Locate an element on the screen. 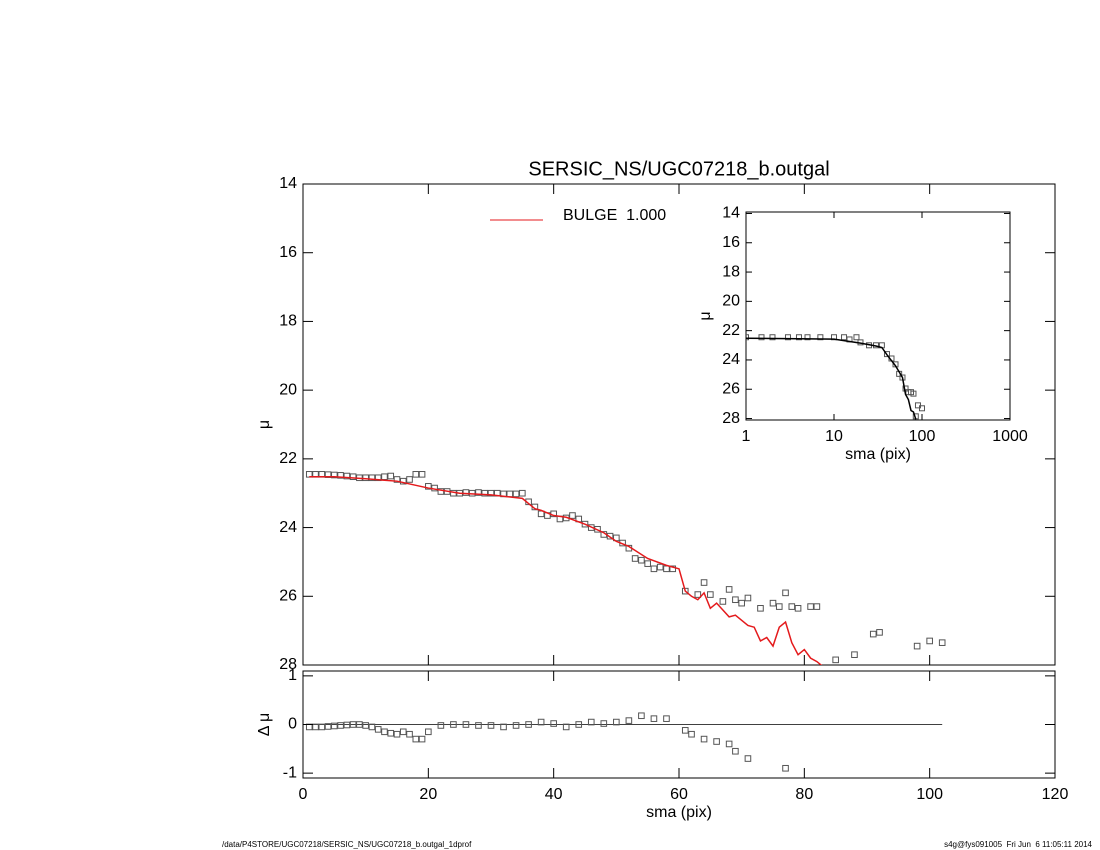  x-tick-label: 40 is located at coordinates (554, 794).